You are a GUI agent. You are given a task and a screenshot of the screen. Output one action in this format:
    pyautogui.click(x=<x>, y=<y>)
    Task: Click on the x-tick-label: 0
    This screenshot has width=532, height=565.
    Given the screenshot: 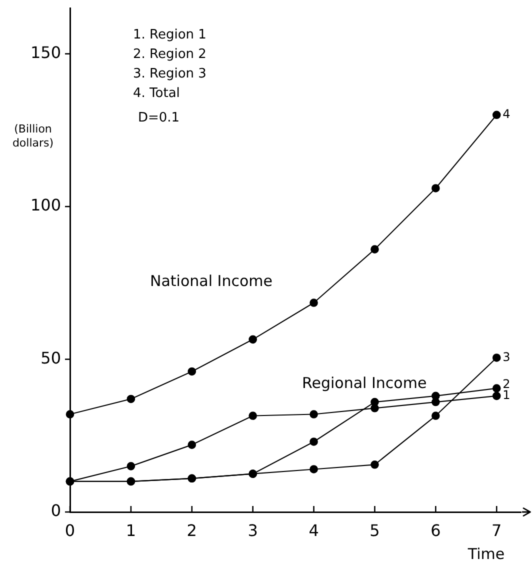 What is the action you would take?
    pyautogui.click(x=70, y=530)
    